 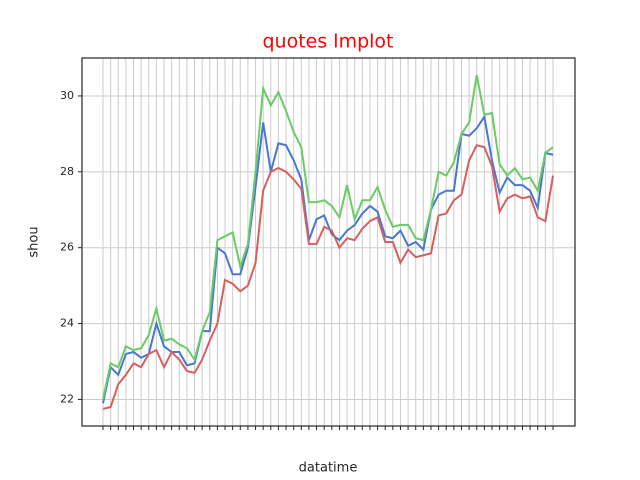 What do you see at coordinates (67, 247) in the screenshot?
I see `y-tick-label: 26` at bounding box center [67, 247].